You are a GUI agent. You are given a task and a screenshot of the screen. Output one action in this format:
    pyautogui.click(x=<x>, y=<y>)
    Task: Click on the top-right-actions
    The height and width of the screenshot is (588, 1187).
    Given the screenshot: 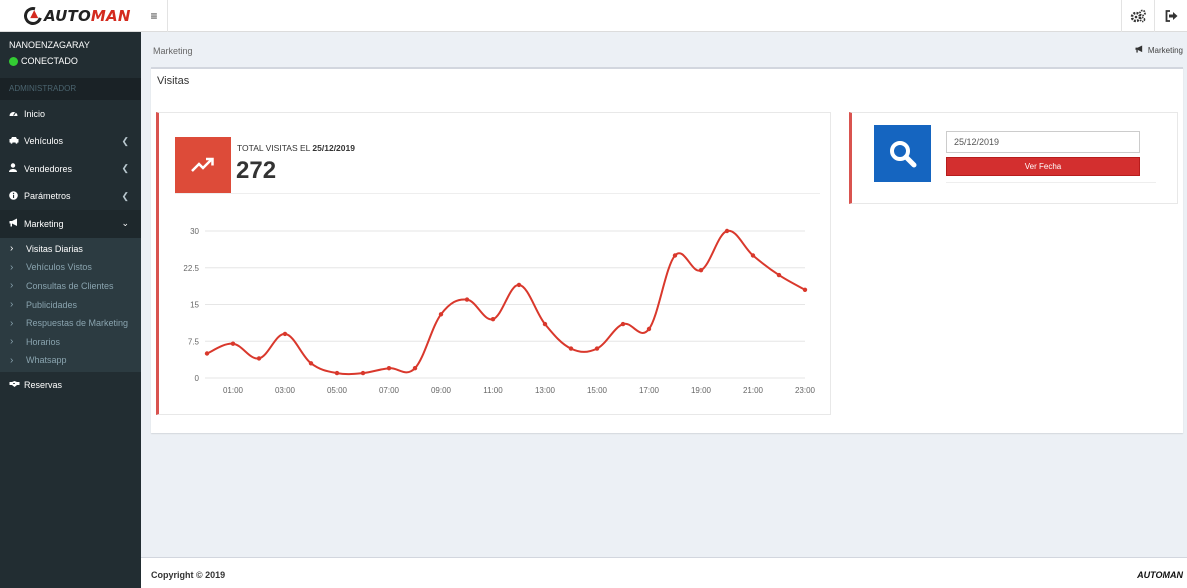 What is the action you would take?
    pyautogui.click(x=1154, y=16)
    